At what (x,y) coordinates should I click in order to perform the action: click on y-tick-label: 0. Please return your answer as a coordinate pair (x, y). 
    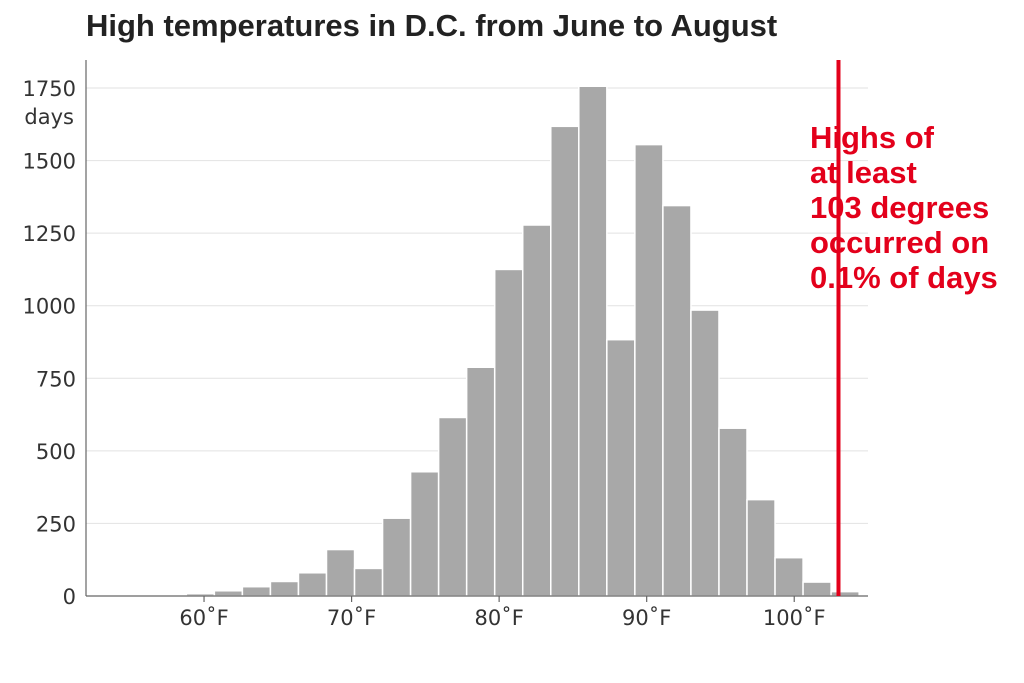
    Looking at the image, I should click on (69, 597).